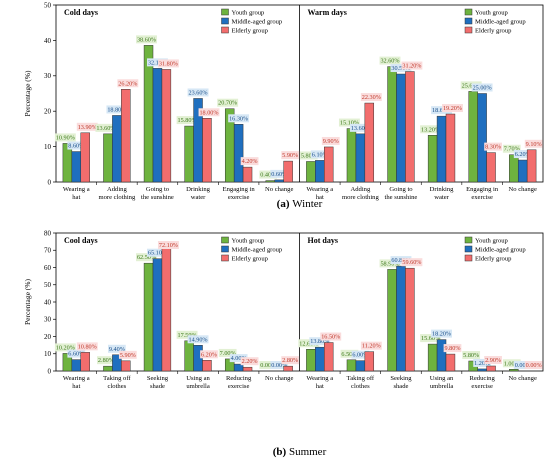 The image size is (550, 463). I want to click on panel-title: Warm days, so click(327, 12).